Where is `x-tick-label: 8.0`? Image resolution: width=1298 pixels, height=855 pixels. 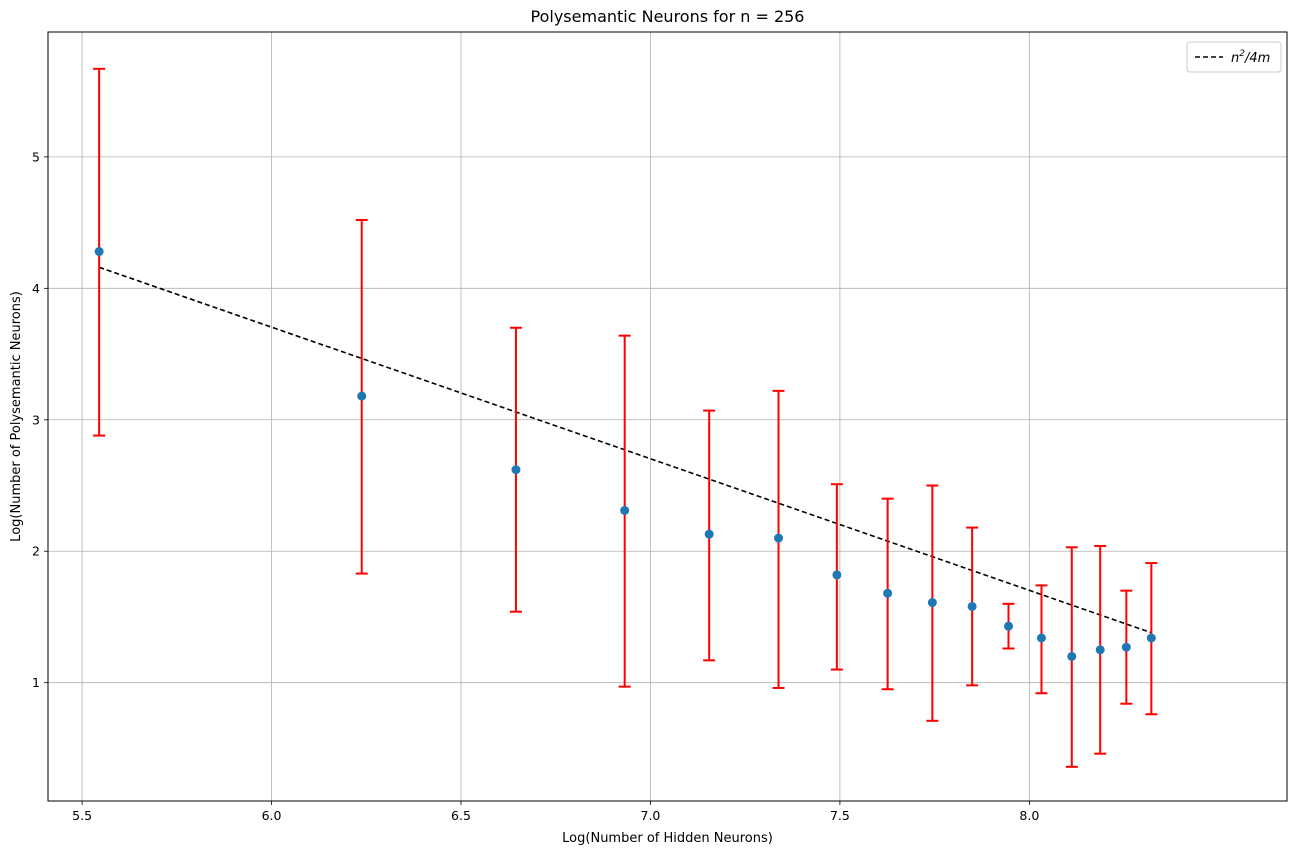
x-tick-label: 8.0 is located at coordinates (1029, 815).